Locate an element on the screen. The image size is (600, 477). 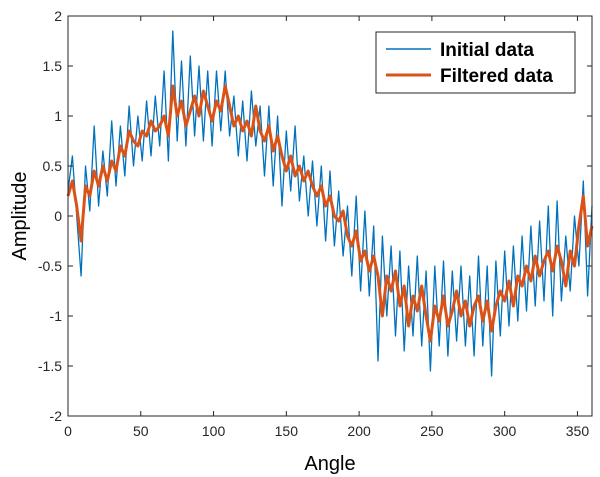
x-tick-label: 200 is located at coordinates (359, 431).